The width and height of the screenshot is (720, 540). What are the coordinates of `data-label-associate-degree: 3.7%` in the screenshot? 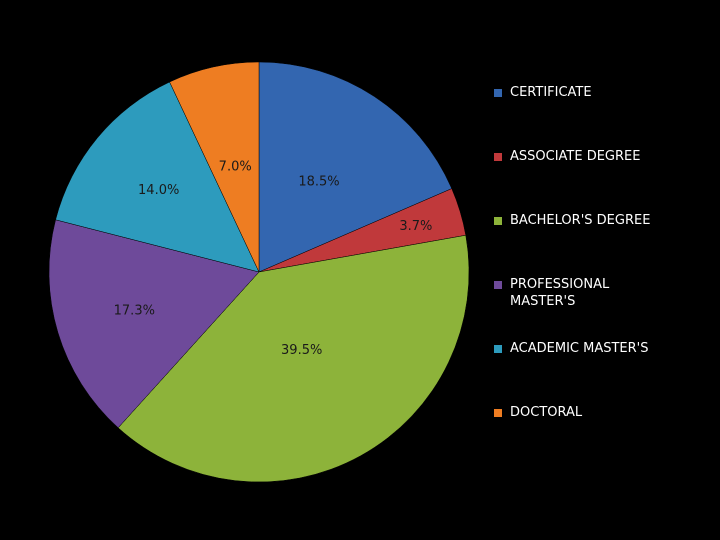 It's located at (415, 226).